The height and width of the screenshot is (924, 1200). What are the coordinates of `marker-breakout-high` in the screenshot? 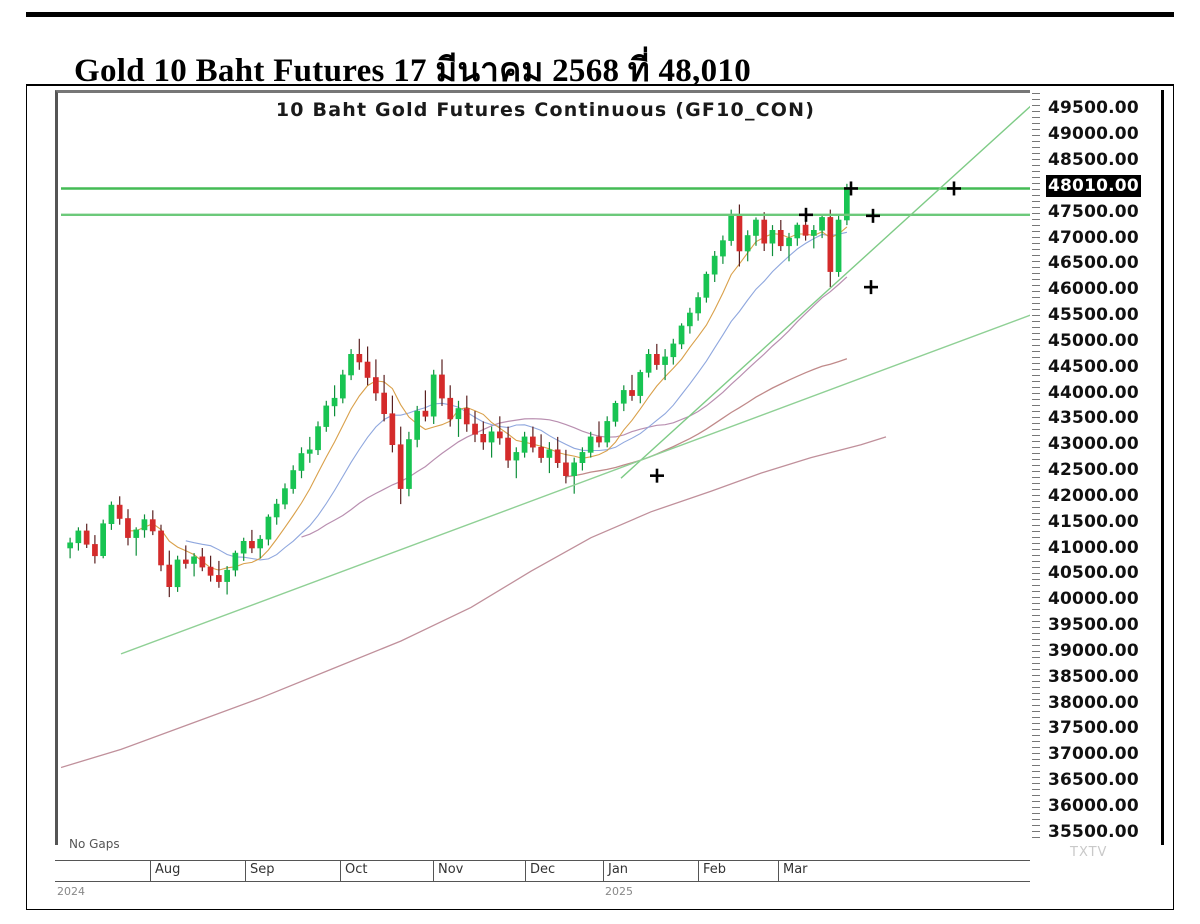 It's located at (851, 188).